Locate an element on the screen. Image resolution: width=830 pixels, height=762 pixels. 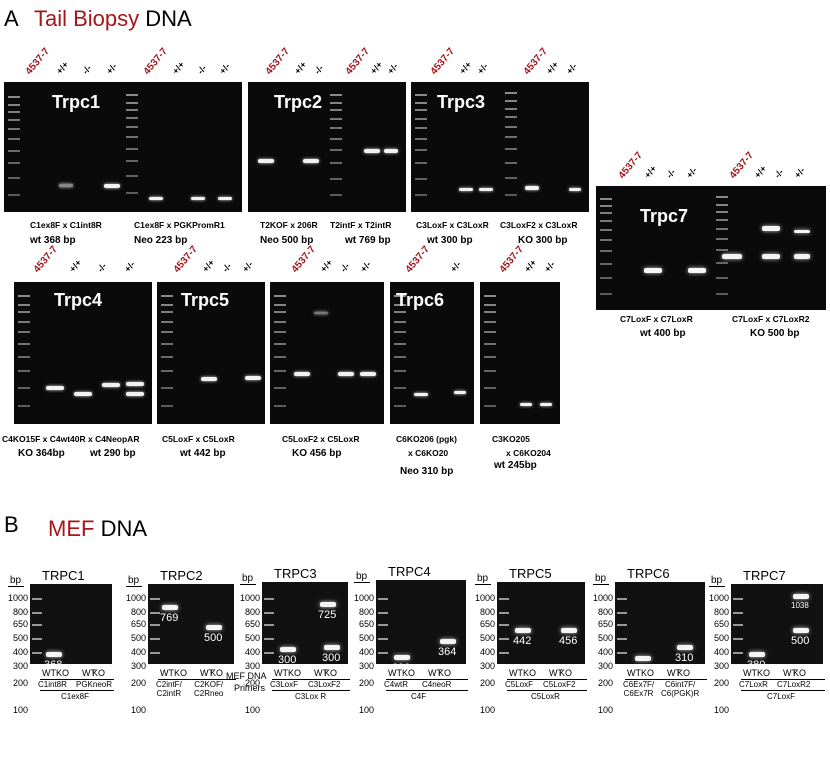
caption: x C6KO20 is located at coordinates (428, 453).